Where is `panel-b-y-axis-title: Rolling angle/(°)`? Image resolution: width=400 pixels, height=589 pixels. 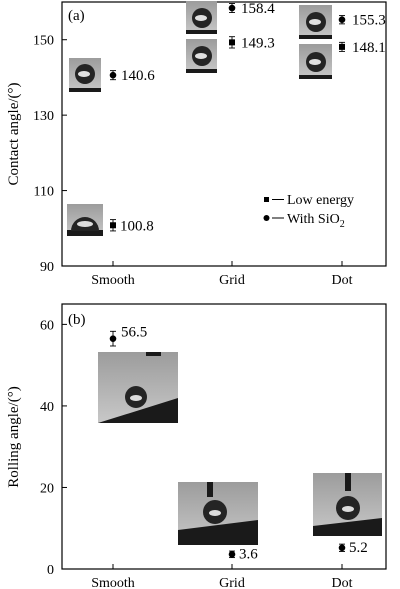 panel-b-y-axis-title: Rolling angle/(°) is located at coordinates (14, 436).